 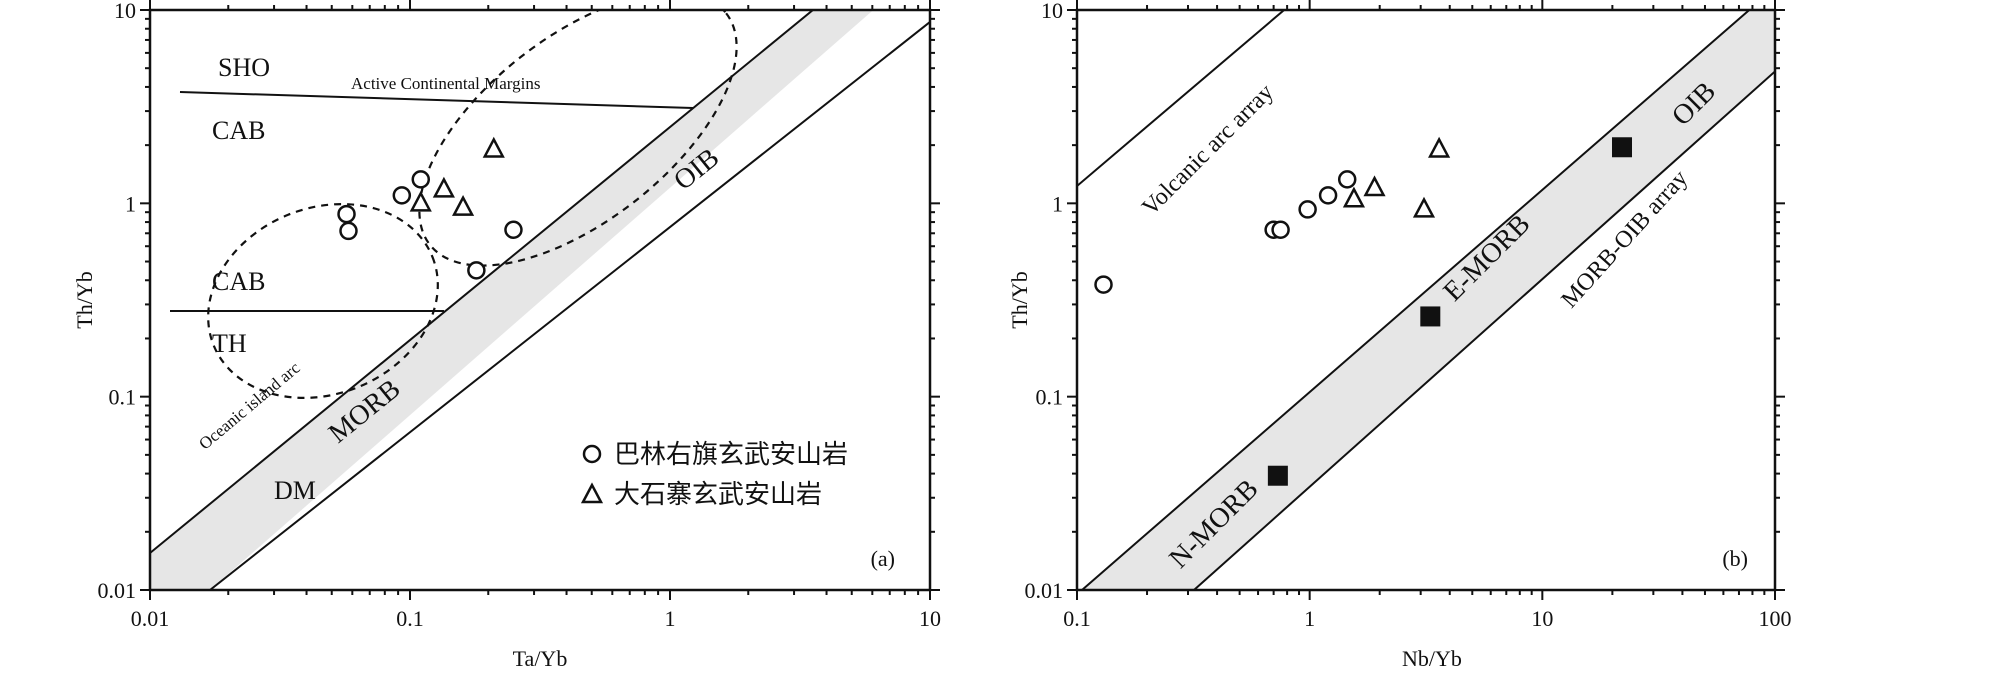 What do you see at coordinates (244, 67) in the screenshot?
I see `label-sho: SHO` at bounding box center [244, 67].